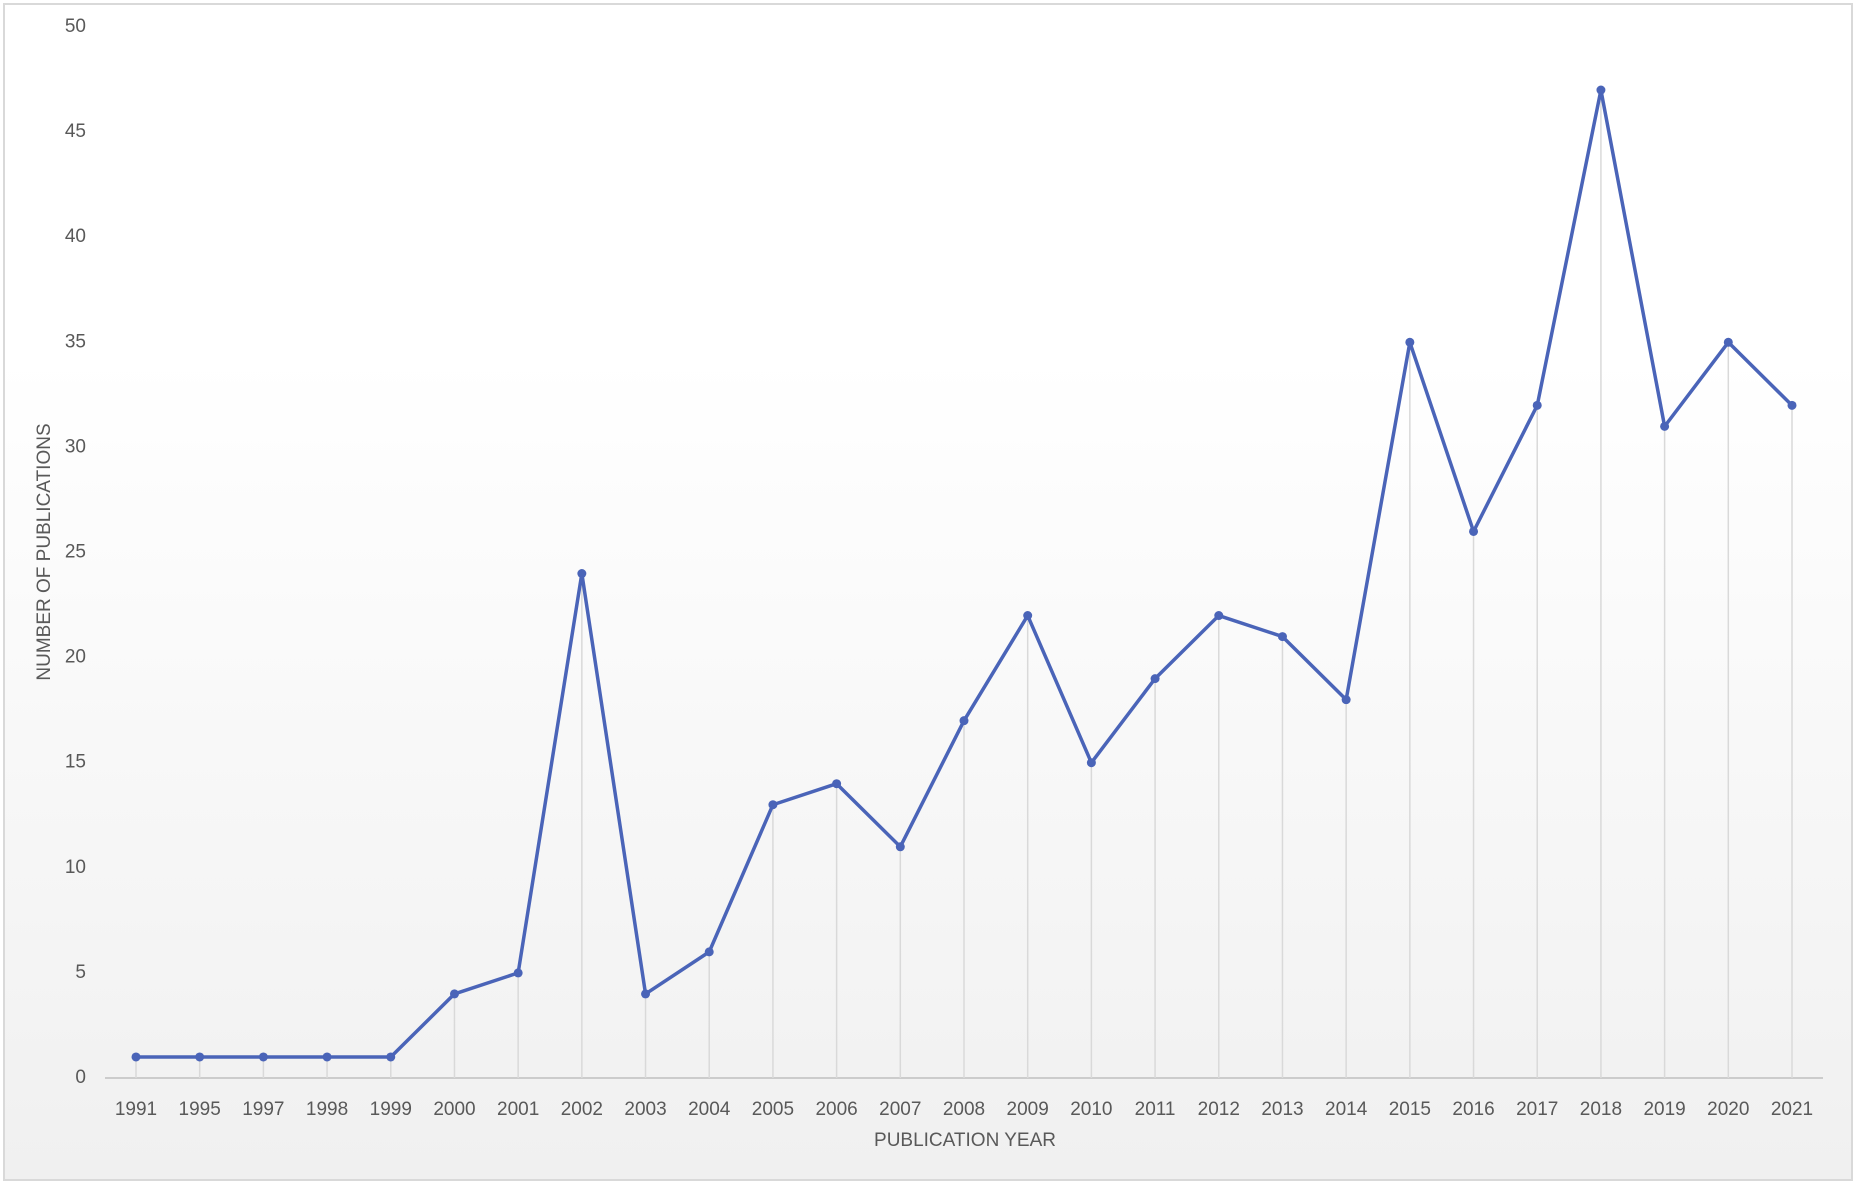 Image resolution: width=1856 pixels, height=1185 pixels. Describe the element at coordinates (136, 1109) in the screenshot. I see `x-tick-label: 1991` at that location.